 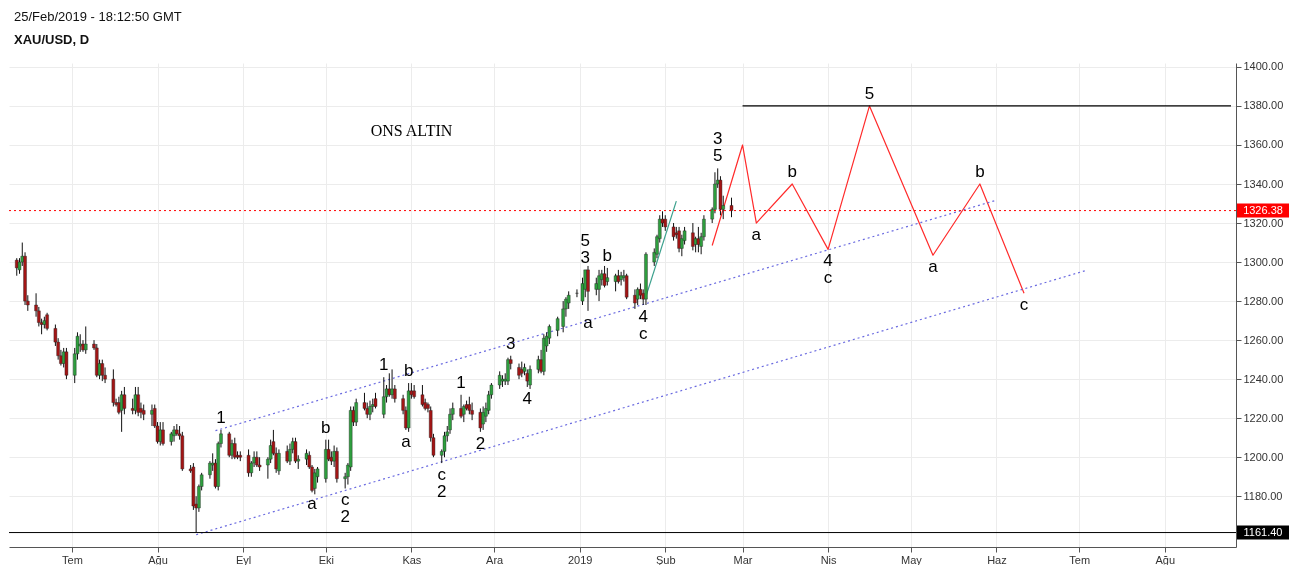 I want to click on y-tick-label: 1360.00, so click(x=1263, y=144).